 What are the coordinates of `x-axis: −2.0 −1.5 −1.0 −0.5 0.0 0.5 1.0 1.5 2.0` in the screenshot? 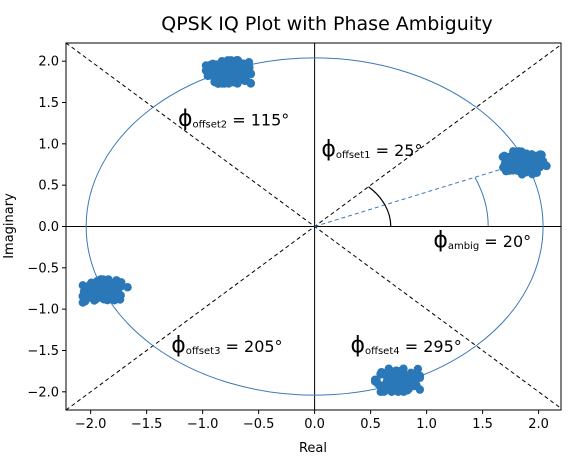 It's located at (312, 421).